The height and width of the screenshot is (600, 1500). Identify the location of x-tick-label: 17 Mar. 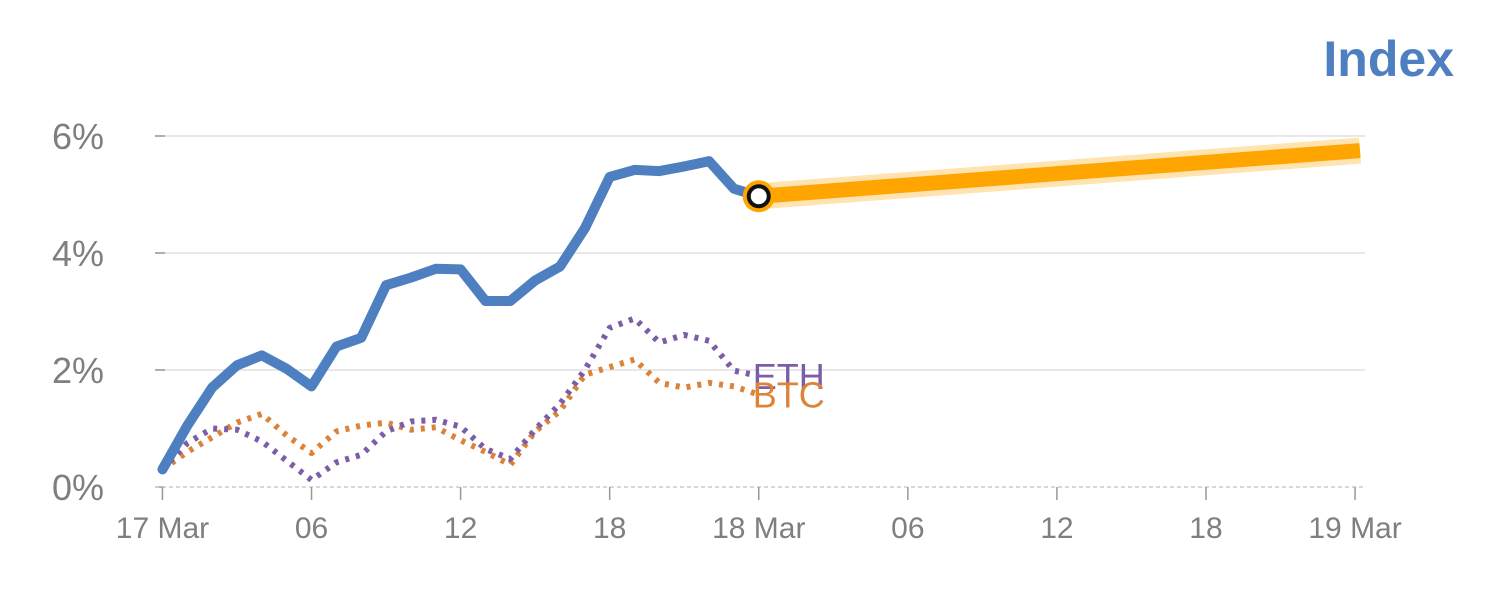
(162, 528).